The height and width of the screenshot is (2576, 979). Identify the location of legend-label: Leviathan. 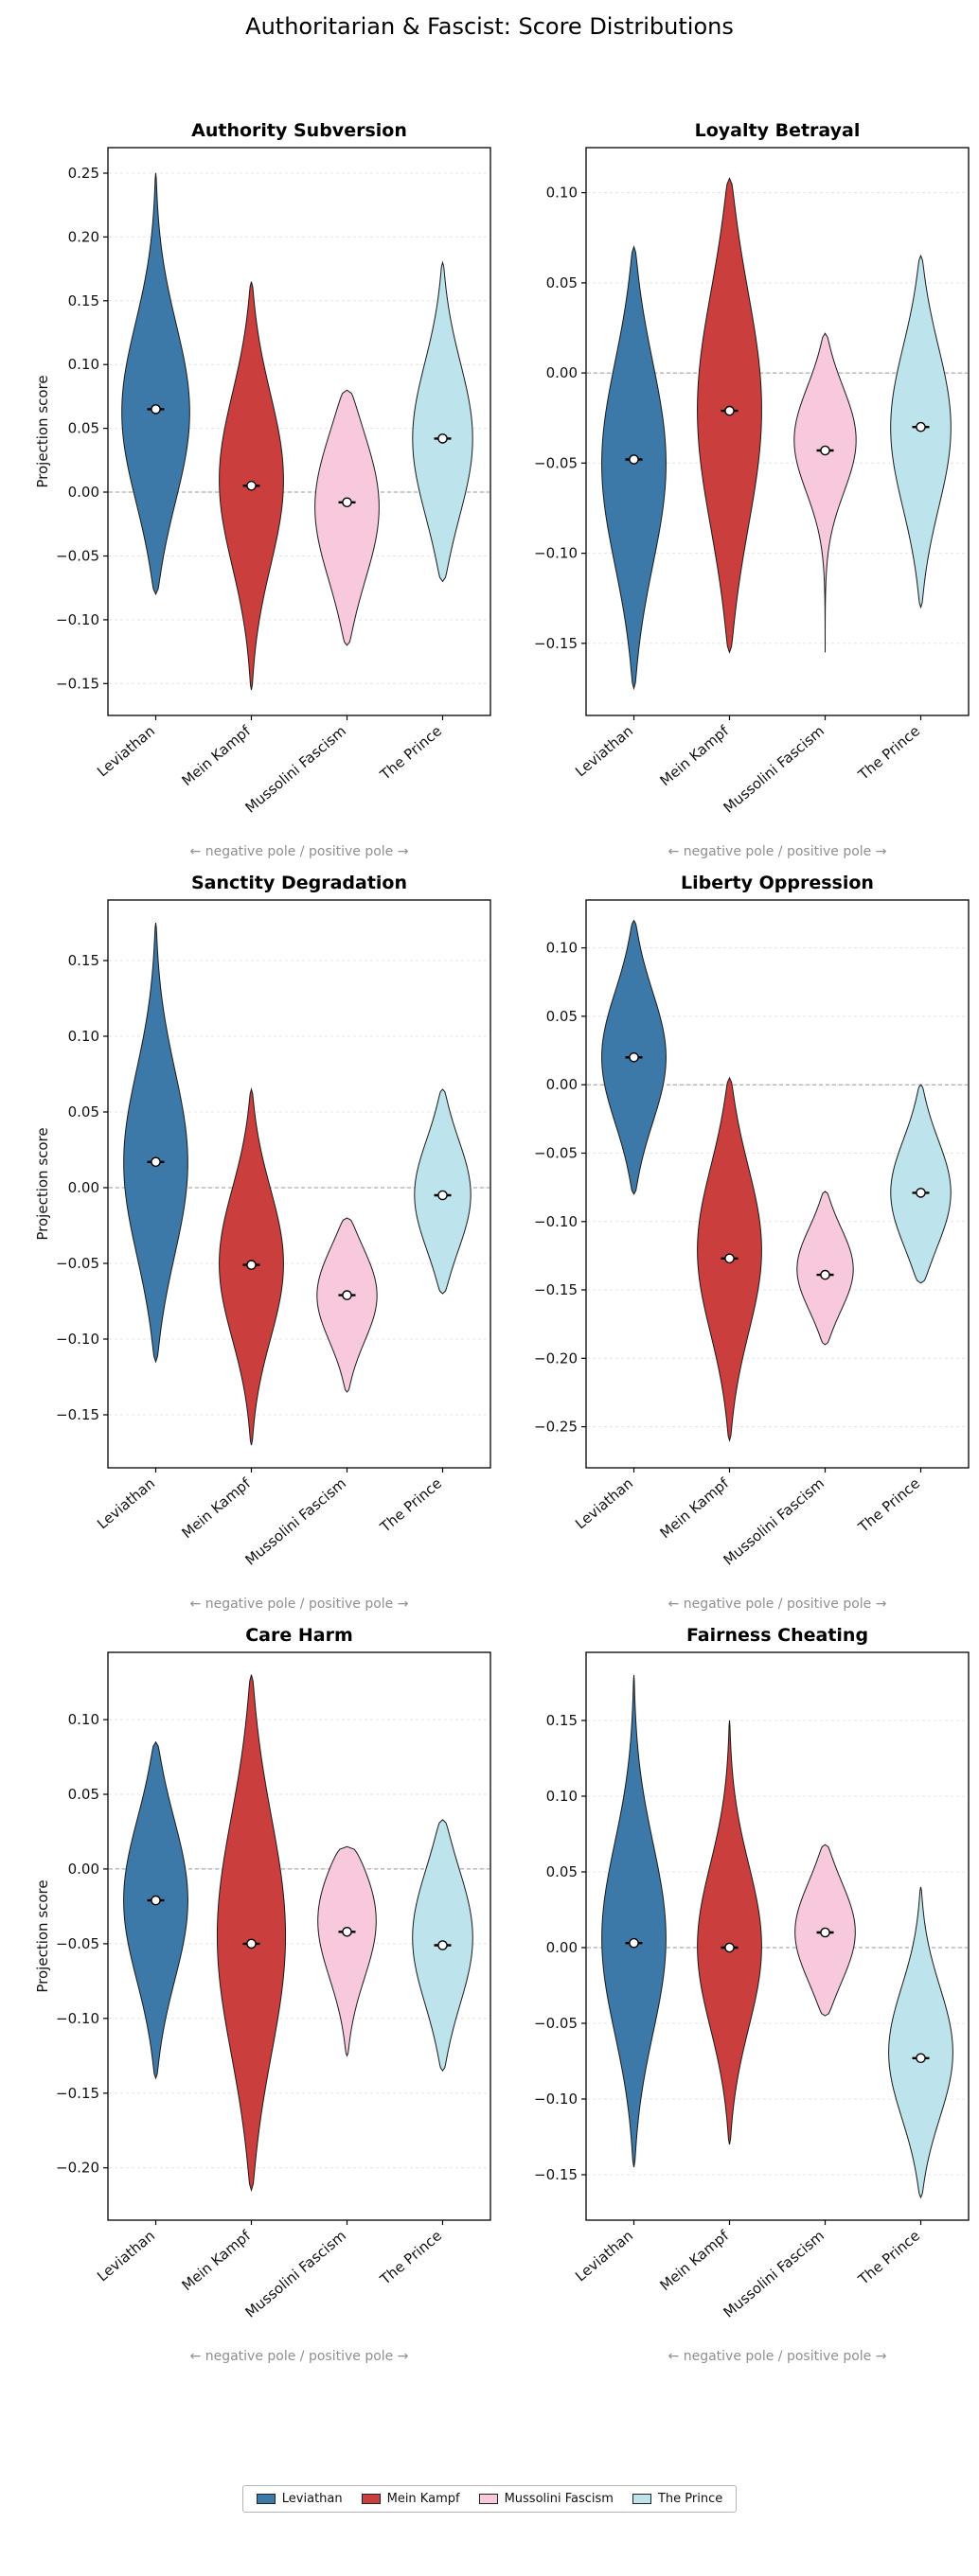
(312, 2498).